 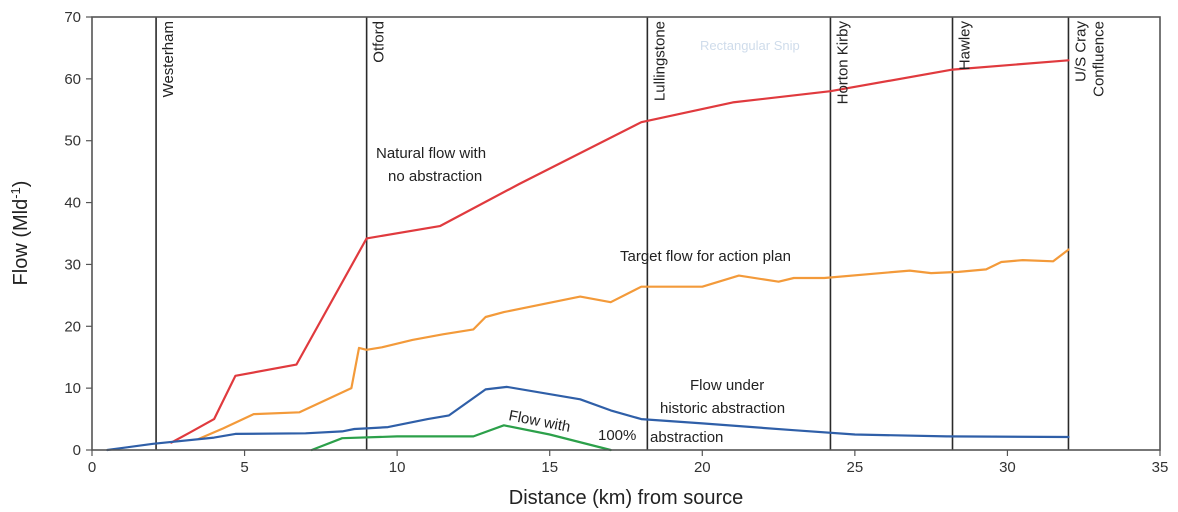 What do you see at coordinates (1080, 51) in the screenshot?
I see `location-label: U/S Cray` at bounding box center [1080, 51].